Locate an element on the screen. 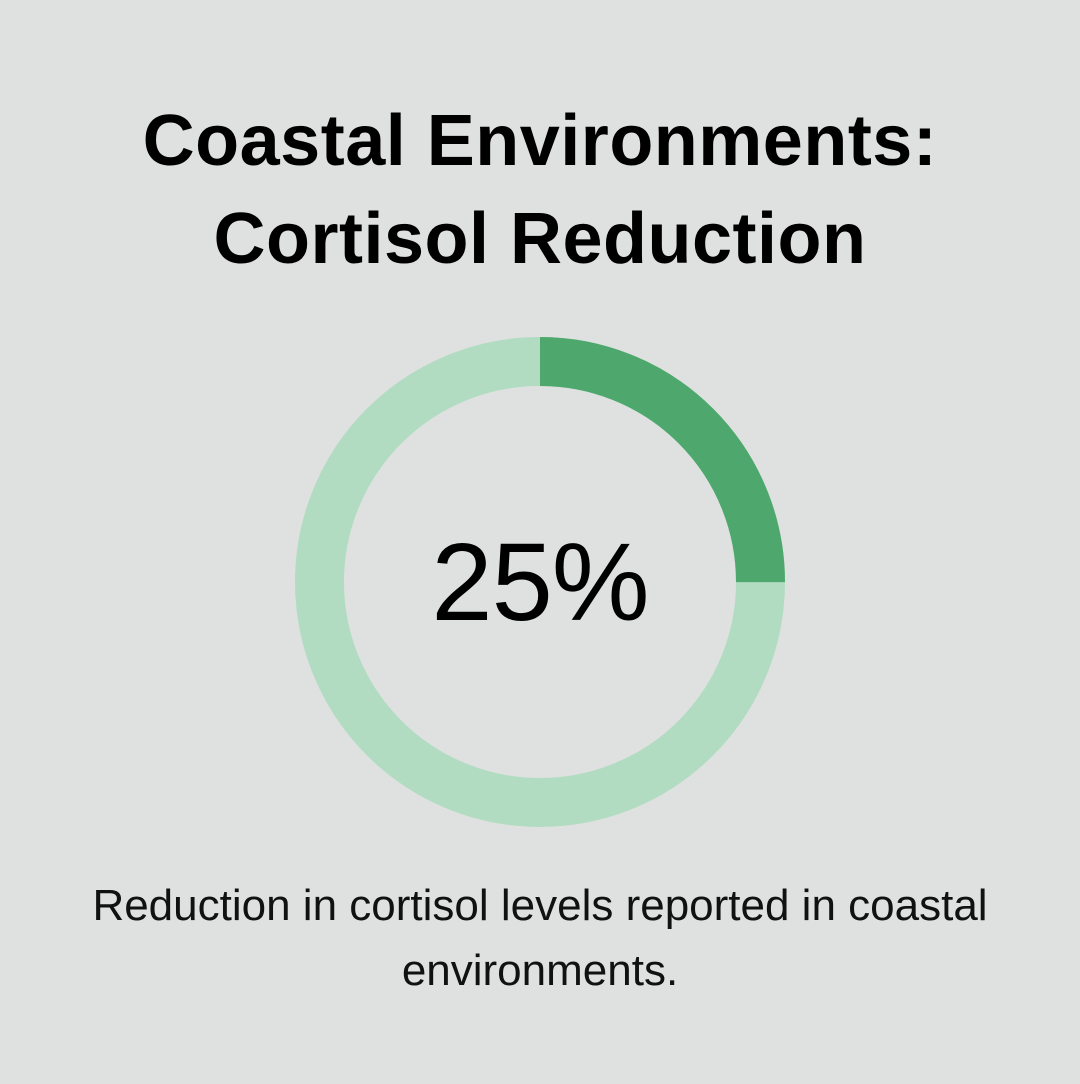  gauge-value-label: 25% is located at coordinates (540, 582).